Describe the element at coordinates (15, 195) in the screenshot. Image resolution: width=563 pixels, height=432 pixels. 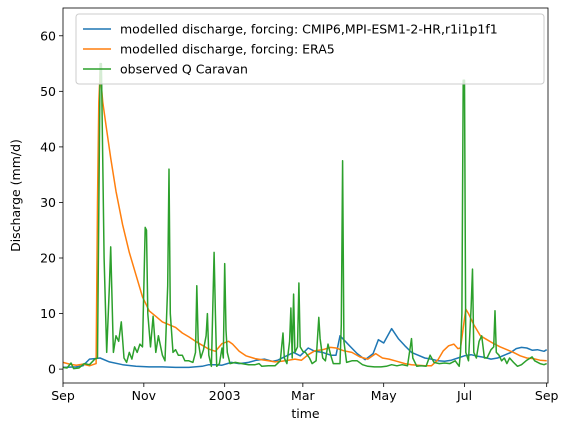
I see `y-axis-title: Discharge (mm/d)` at that location.